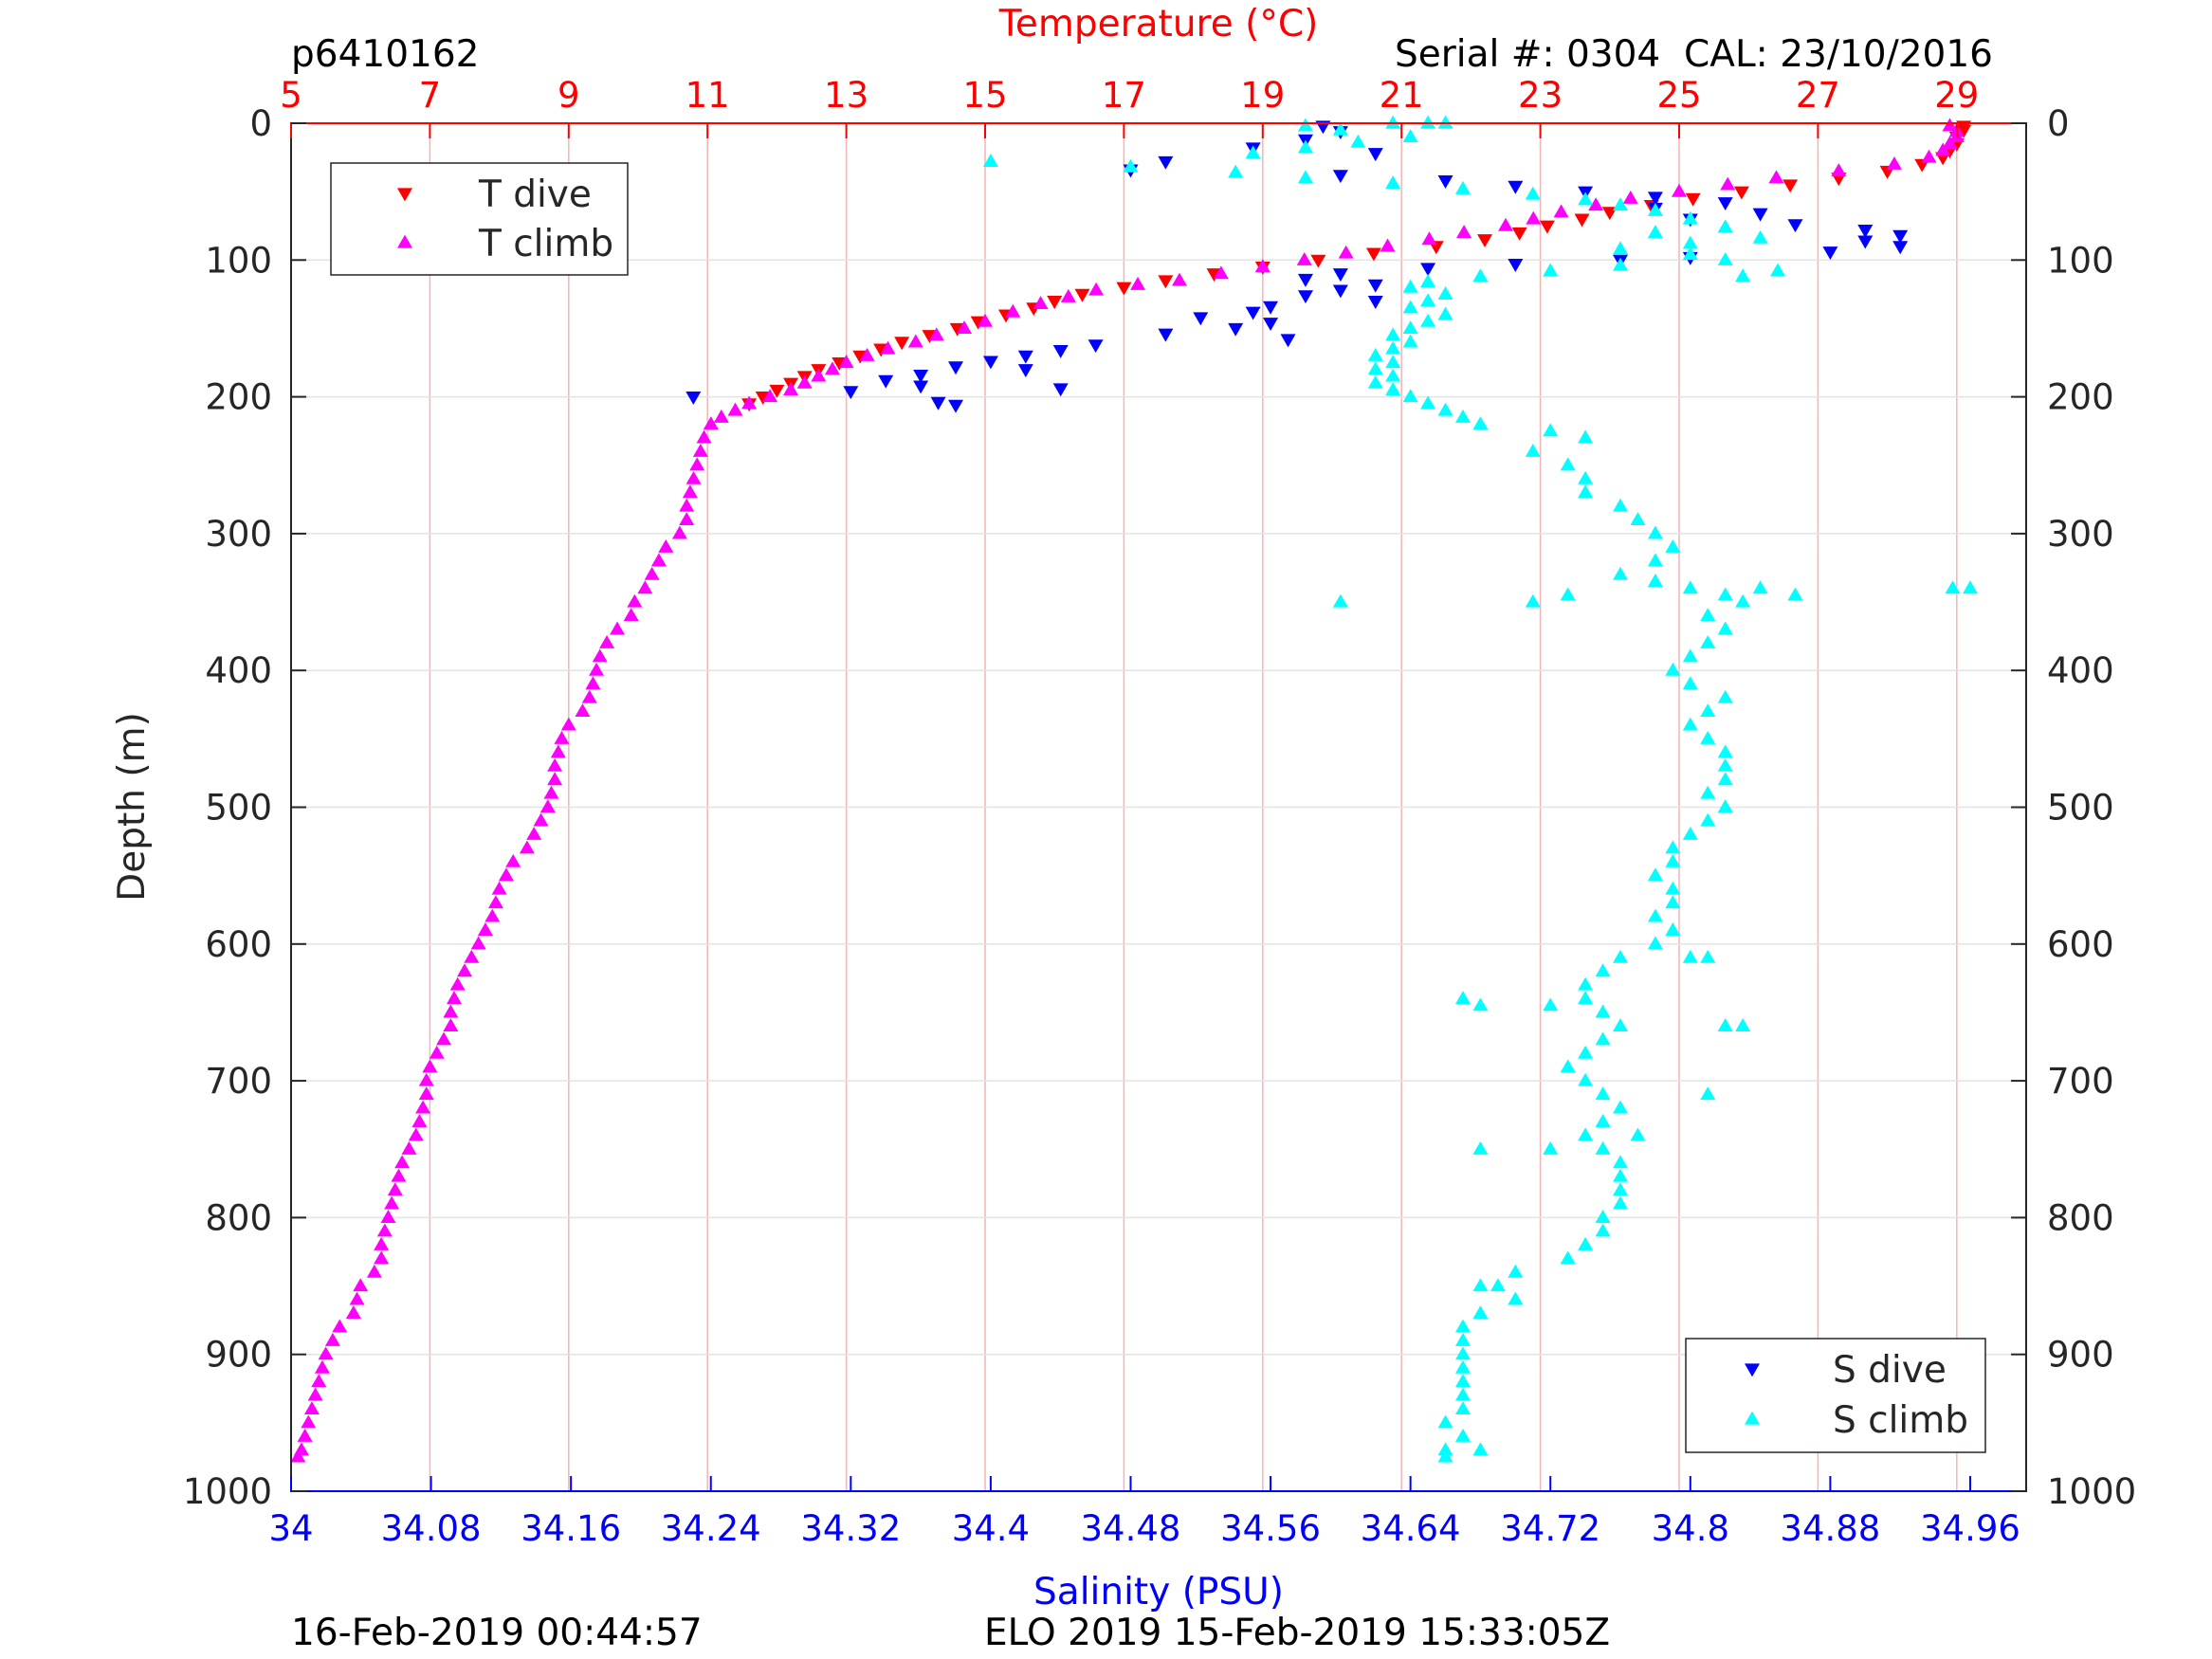  What do you see at coordinates (238, 1355) in the screenshot?
I see `depth-tick-label-left: 900` at bounding box center [238, 1355].